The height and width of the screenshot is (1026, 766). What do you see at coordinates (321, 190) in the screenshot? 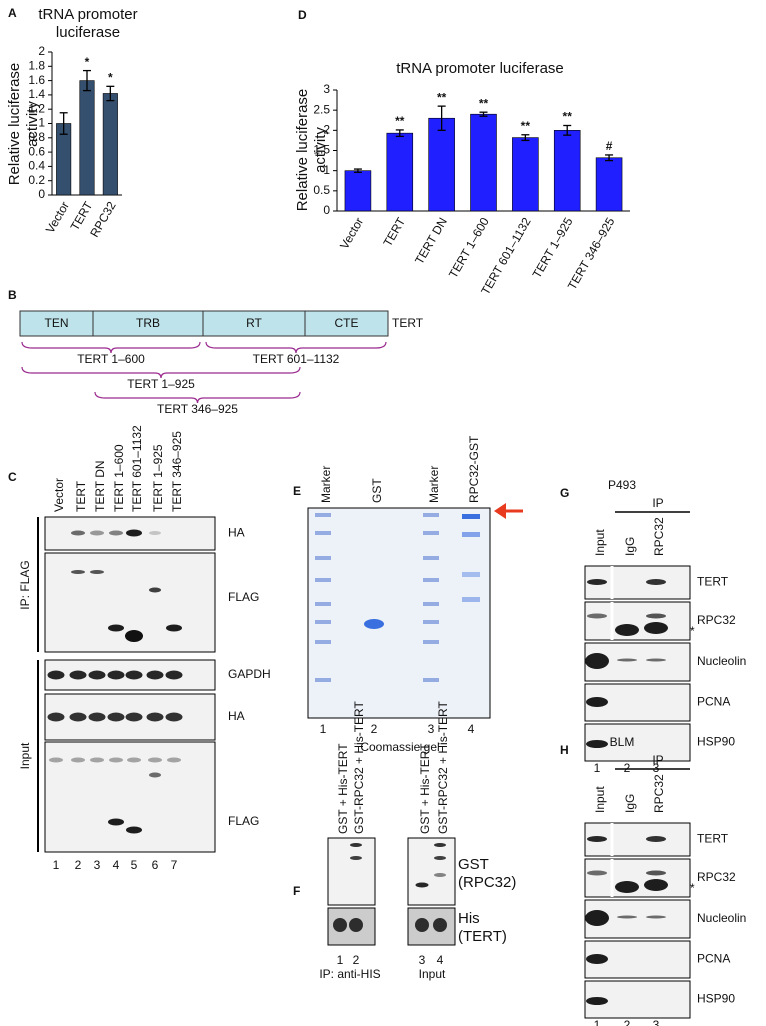
I see `y-tick-label: 0.5` at bounding box center [321, 190].